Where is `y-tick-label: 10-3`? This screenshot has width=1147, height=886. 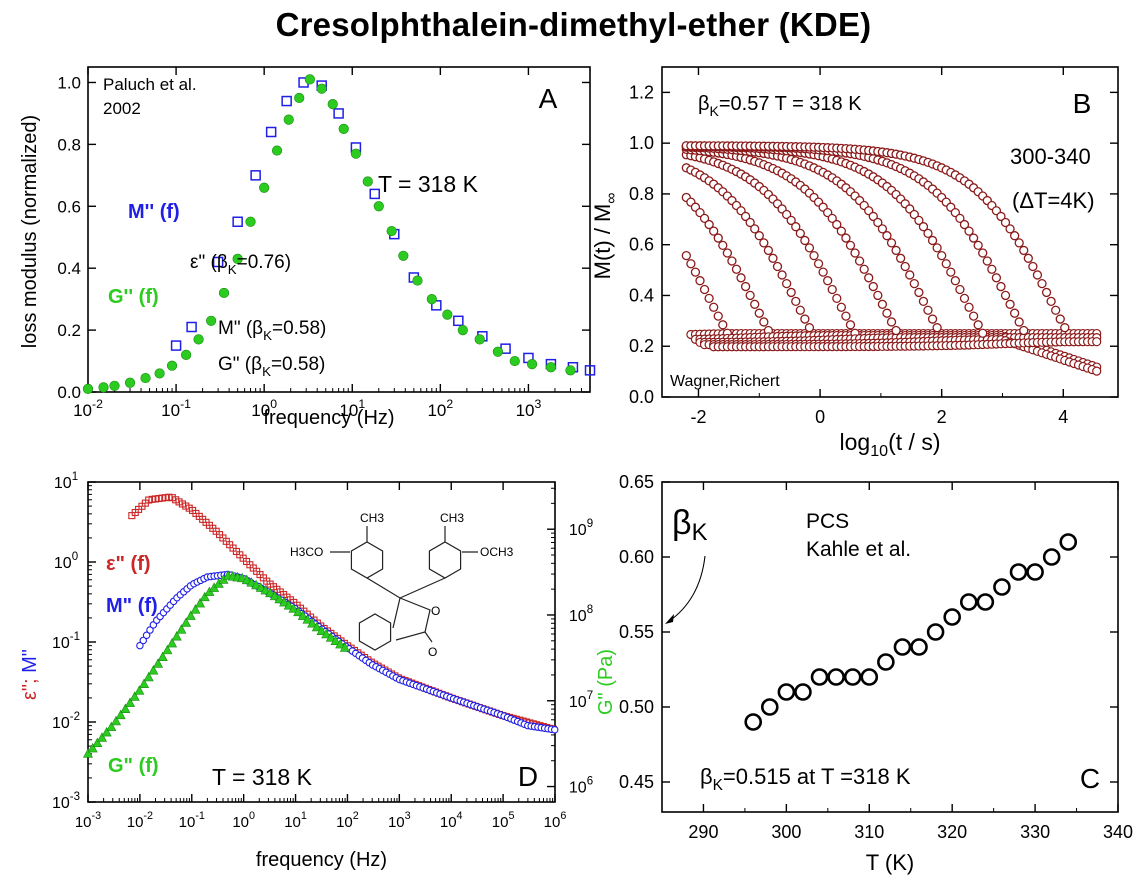 y-tick-label: 10-3 is located at coordinates (66, 801).